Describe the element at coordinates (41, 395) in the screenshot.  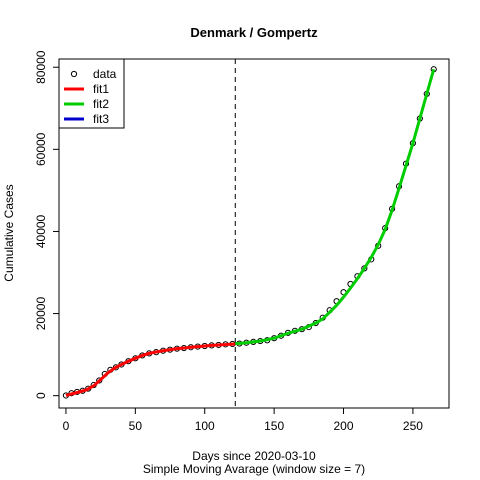
I see `y-tick-label: 0` at that location.